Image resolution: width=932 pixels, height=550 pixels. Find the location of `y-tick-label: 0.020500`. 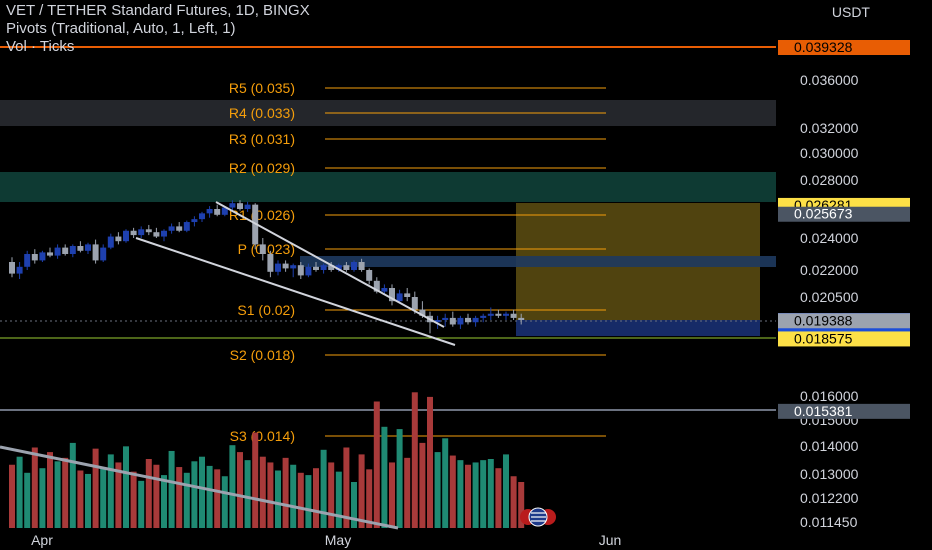

y-tick-label: 0.020500 is located at coordinates (829, 297).